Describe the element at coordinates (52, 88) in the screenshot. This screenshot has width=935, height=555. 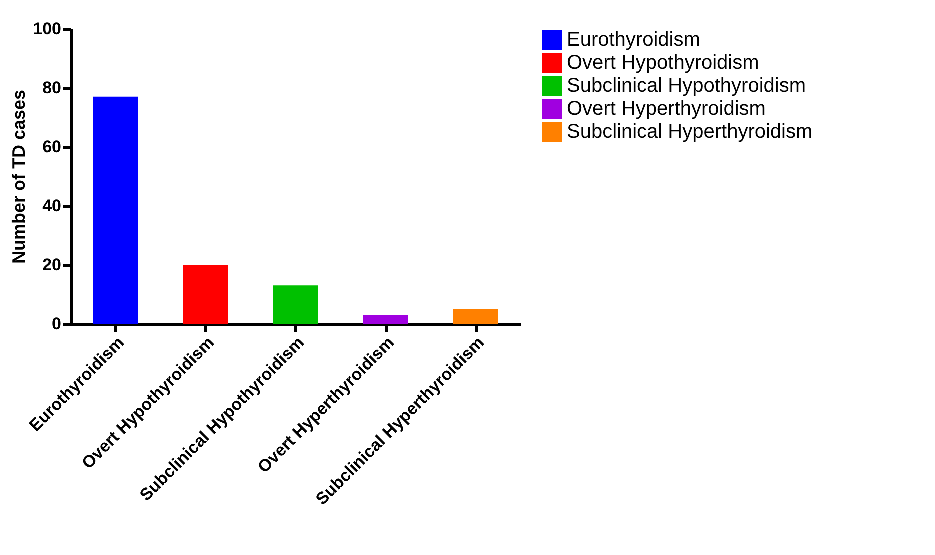
I see `y-tick-label: 80` at that location.